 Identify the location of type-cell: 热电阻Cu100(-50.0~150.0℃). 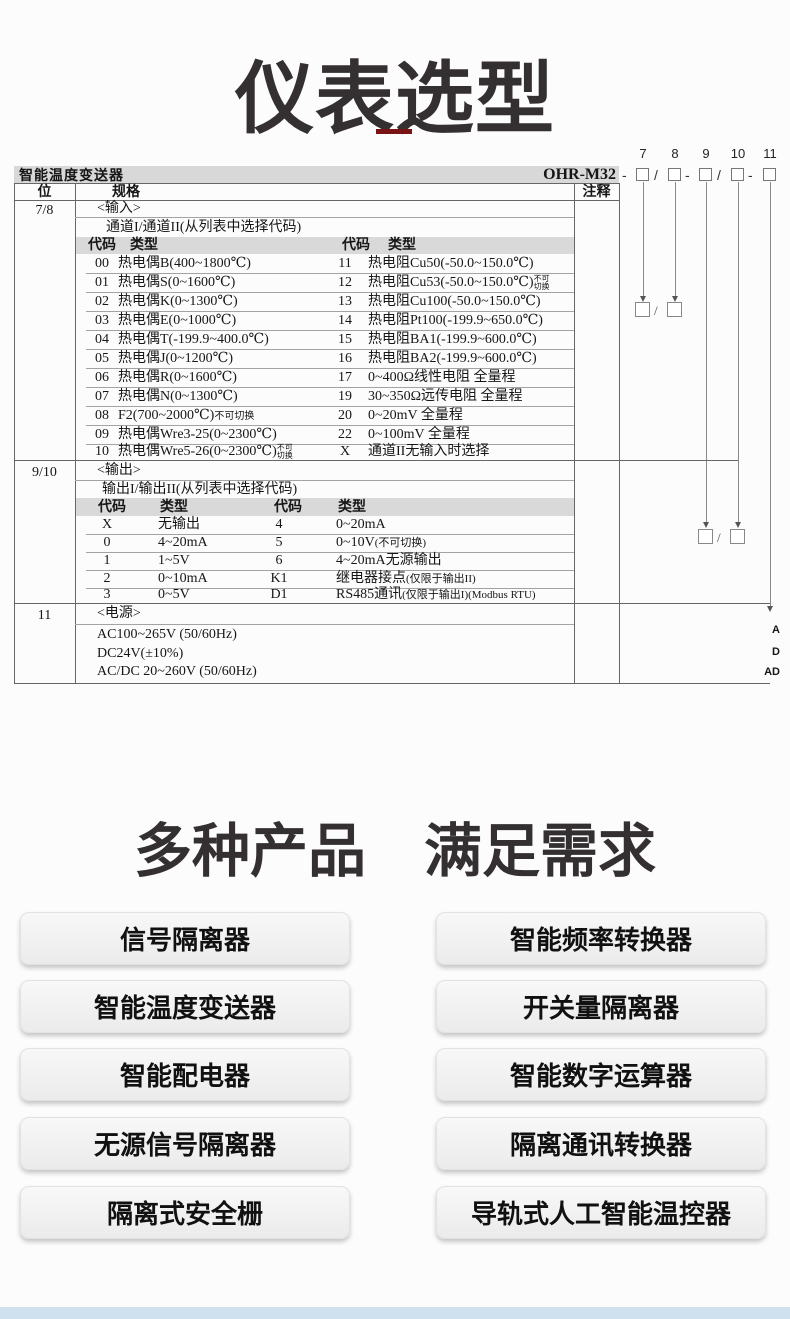
(454, 301).